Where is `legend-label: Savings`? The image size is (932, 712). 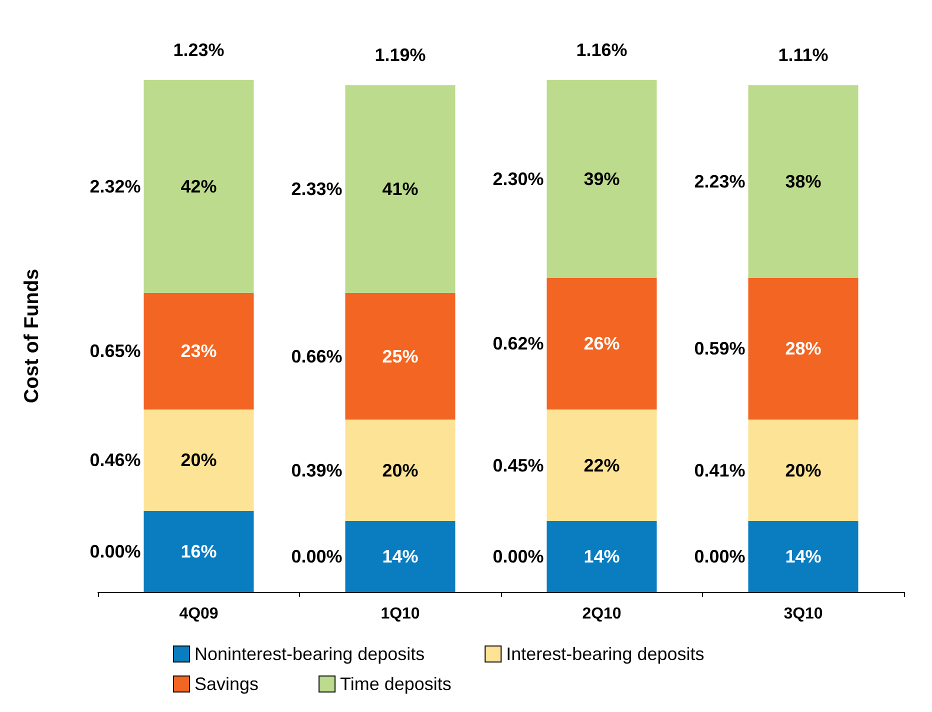 legend-label: Savings is located at coordinates (226, 684).